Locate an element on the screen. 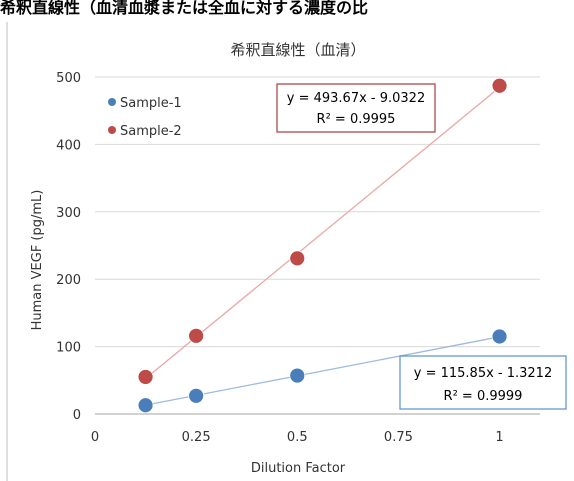  equation-sample-1: y = 115.85x - 1.3212 is located at coordinates (483, 373).